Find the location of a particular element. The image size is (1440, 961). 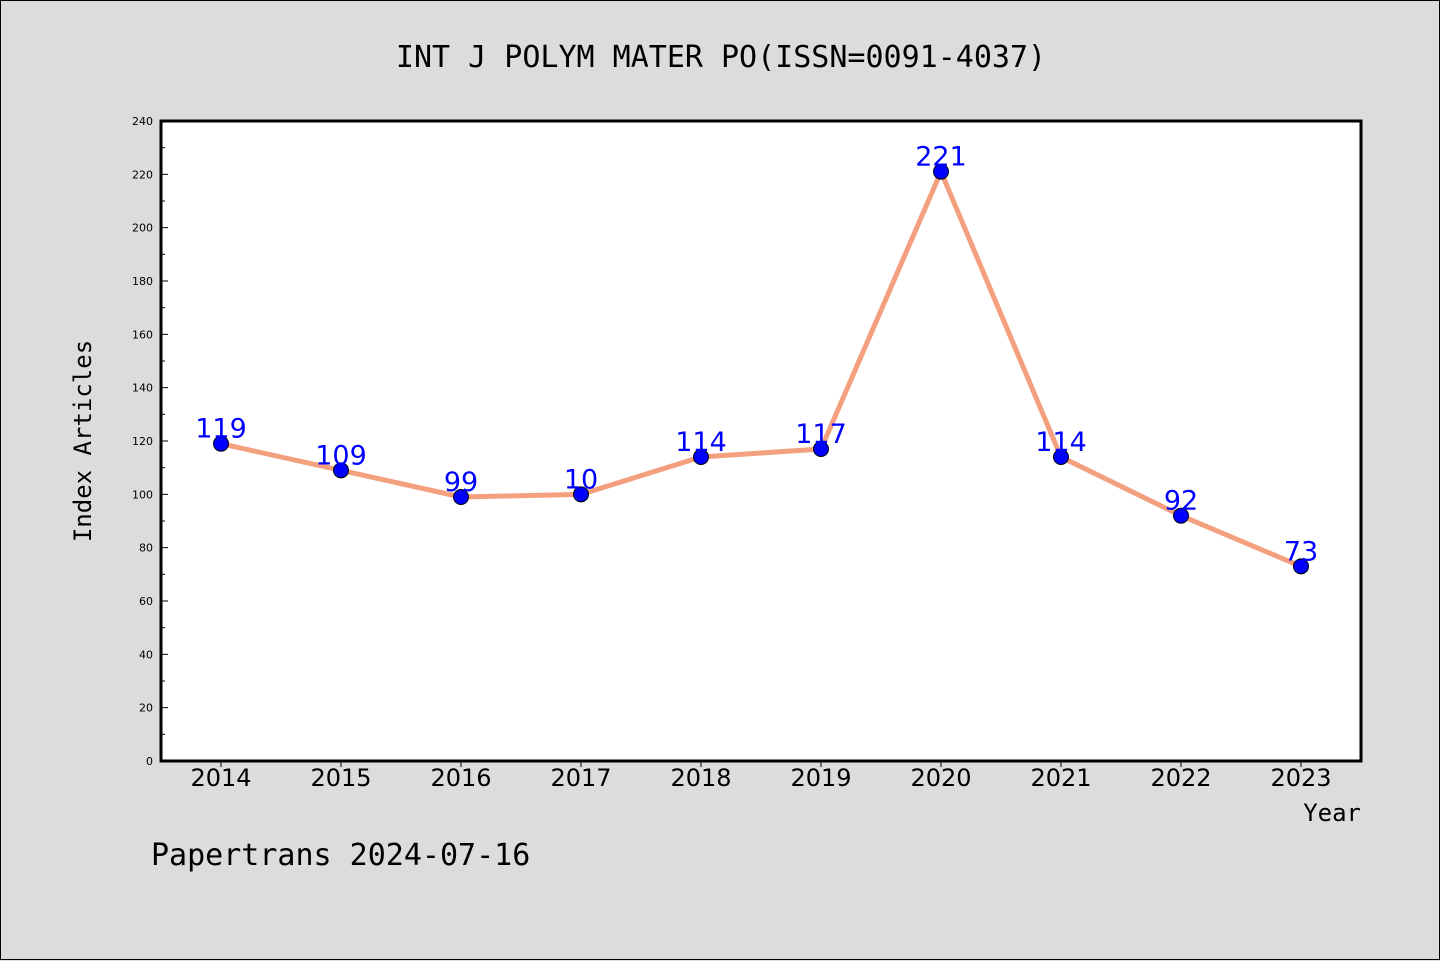

y-tick-label: 100 is located at coordinates (142, 494).